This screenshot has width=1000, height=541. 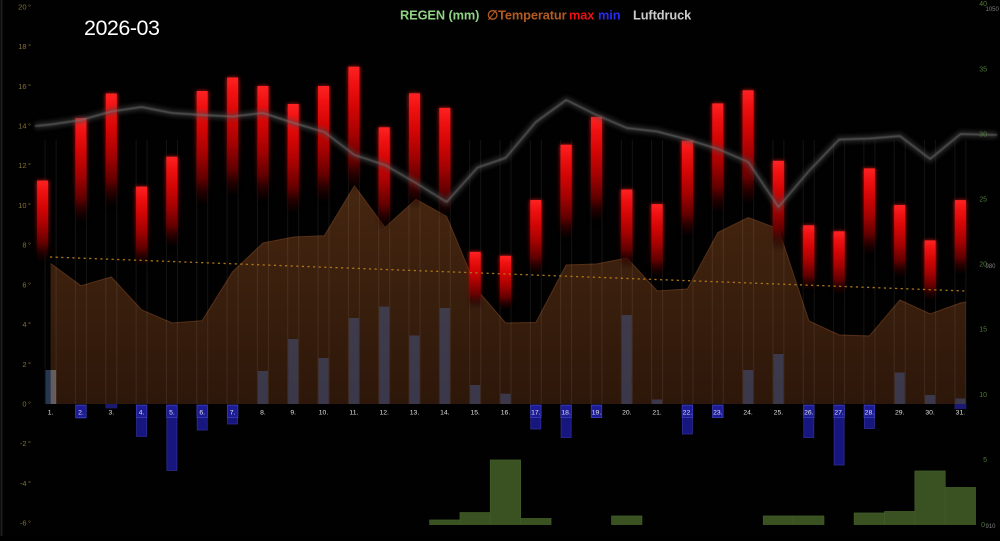 What do you see at coordinates (991, 267) in the screenshot?
I see `svg-text: 980` at bounding box center [991, 267].